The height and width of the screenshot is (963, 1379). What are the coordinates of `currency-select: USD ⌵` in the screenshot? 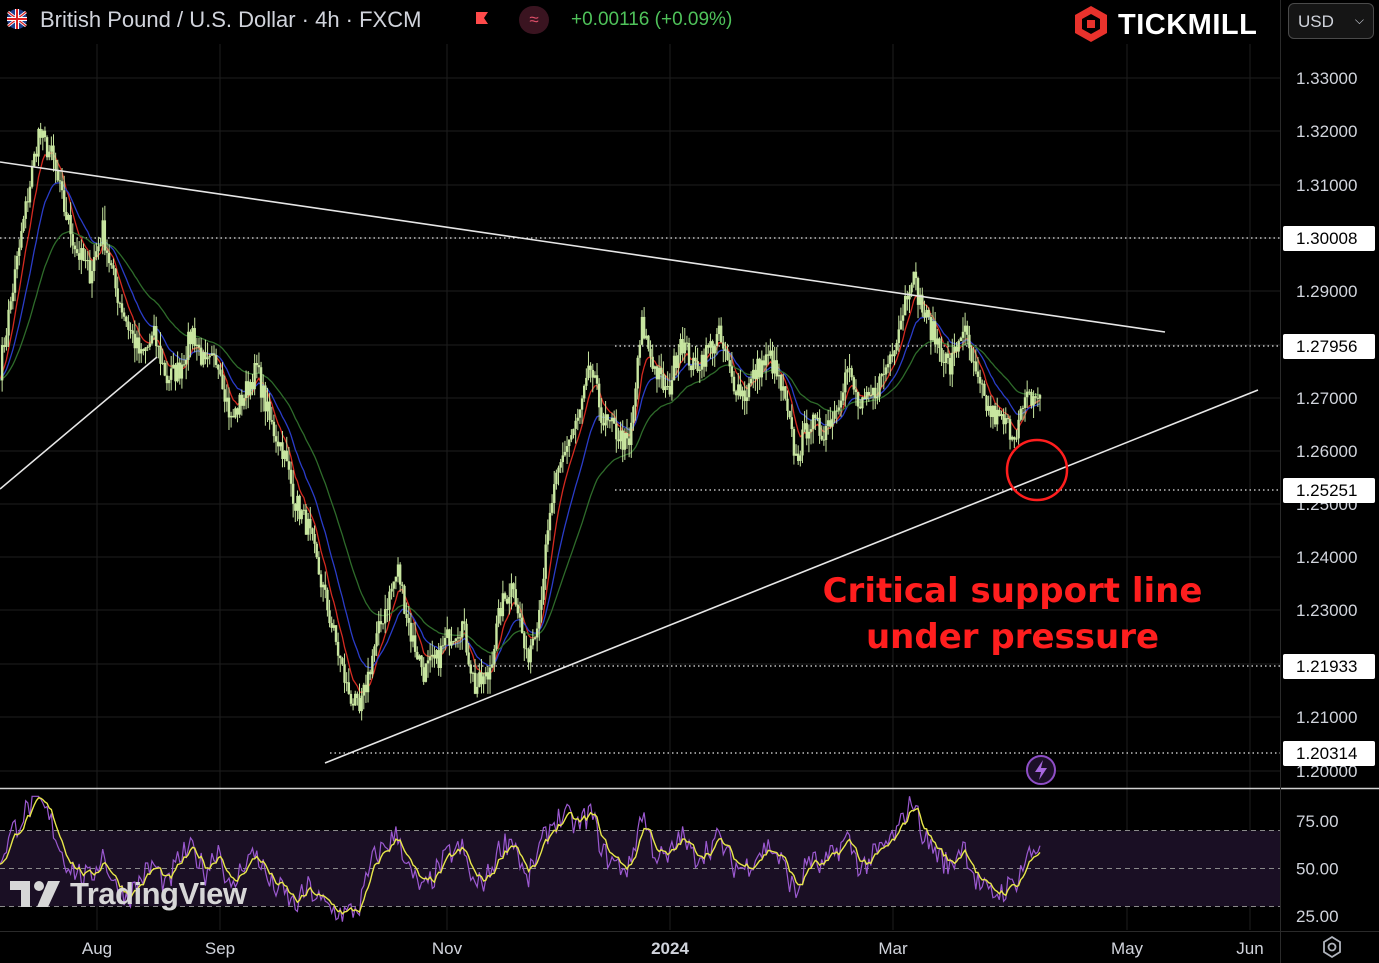 It's located at (1331, 21).